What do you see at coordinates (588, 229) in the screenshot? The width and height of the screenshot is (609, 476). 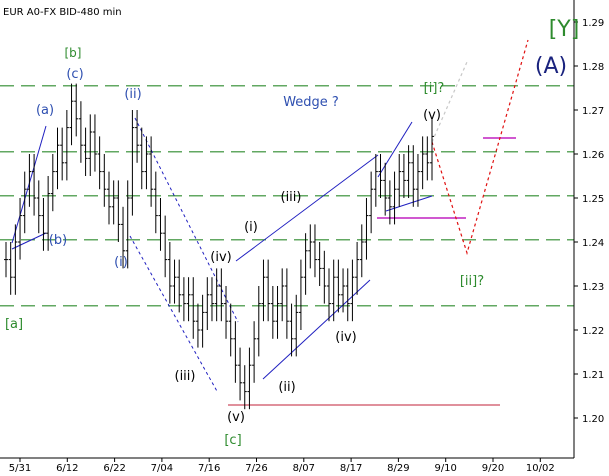 I see `y-axis: 1.20 1.21 1.22 1.23 1.24 1.25 1.26 1.27 1.28 1.29` at bounding box center [588, 229].